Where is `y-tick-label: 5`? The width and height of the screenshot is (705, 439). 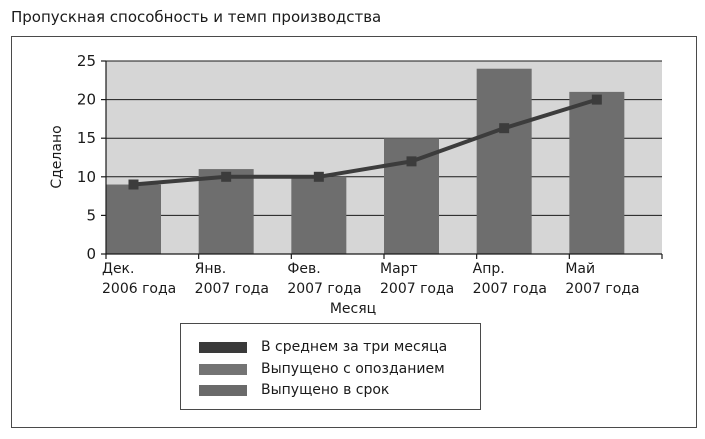
y-tick-label: 5 is located at coordinates (91, 215).